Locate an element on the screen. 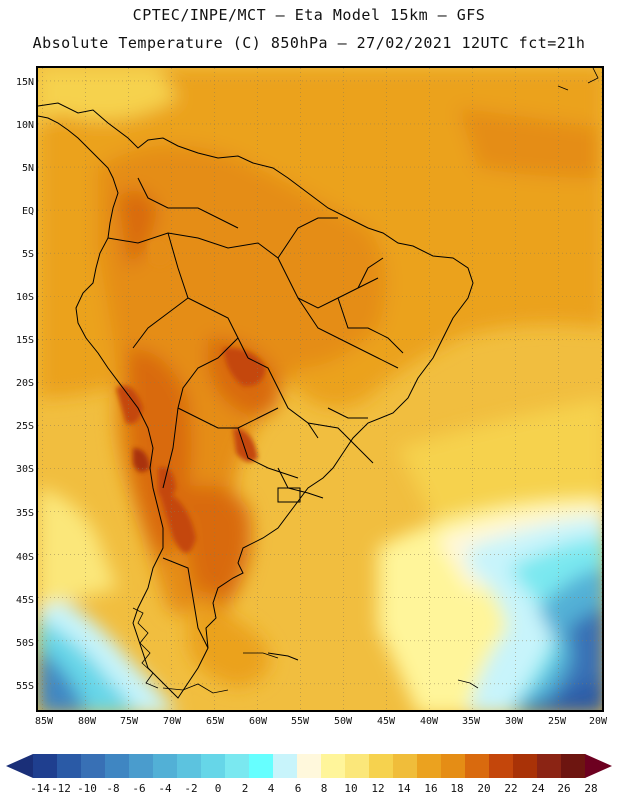  colorbar-label: -14 is located at coordinates (40, 788).